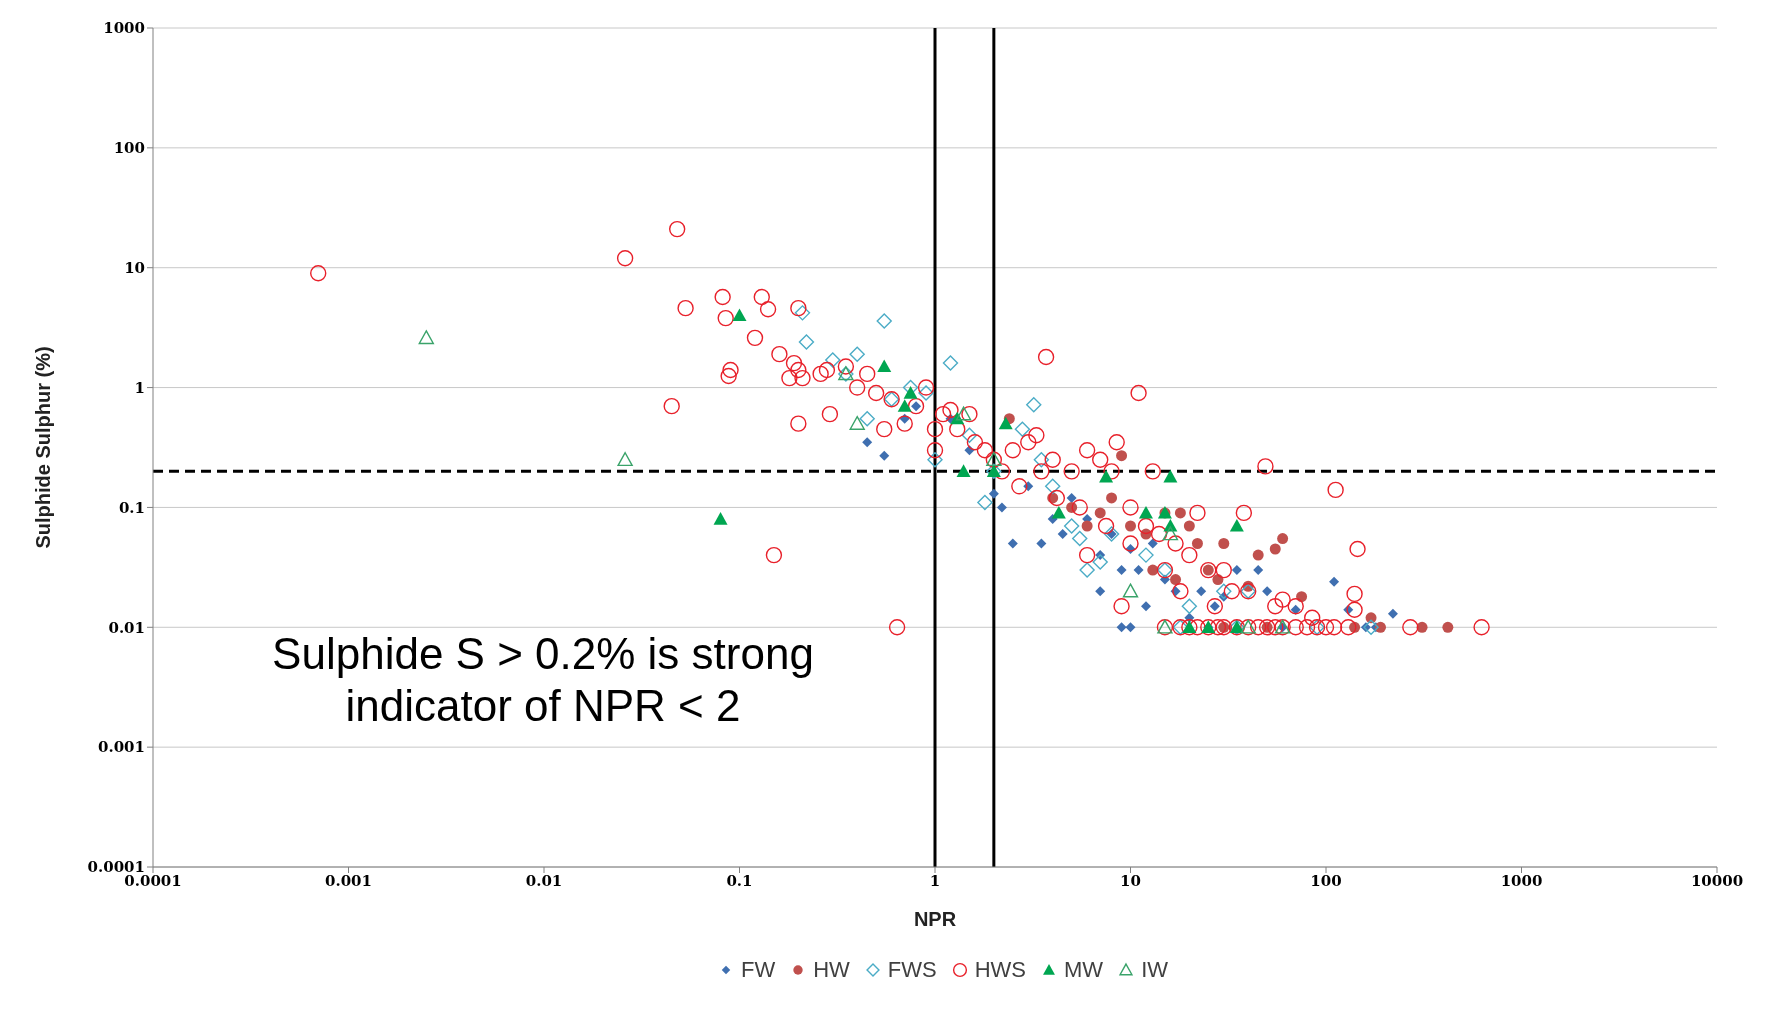 This screenshot has height=1013, width=1765. Describe the element at coordinates (126, 627) in the screenshot. I see `y-tick-label: 0.01` at that location.